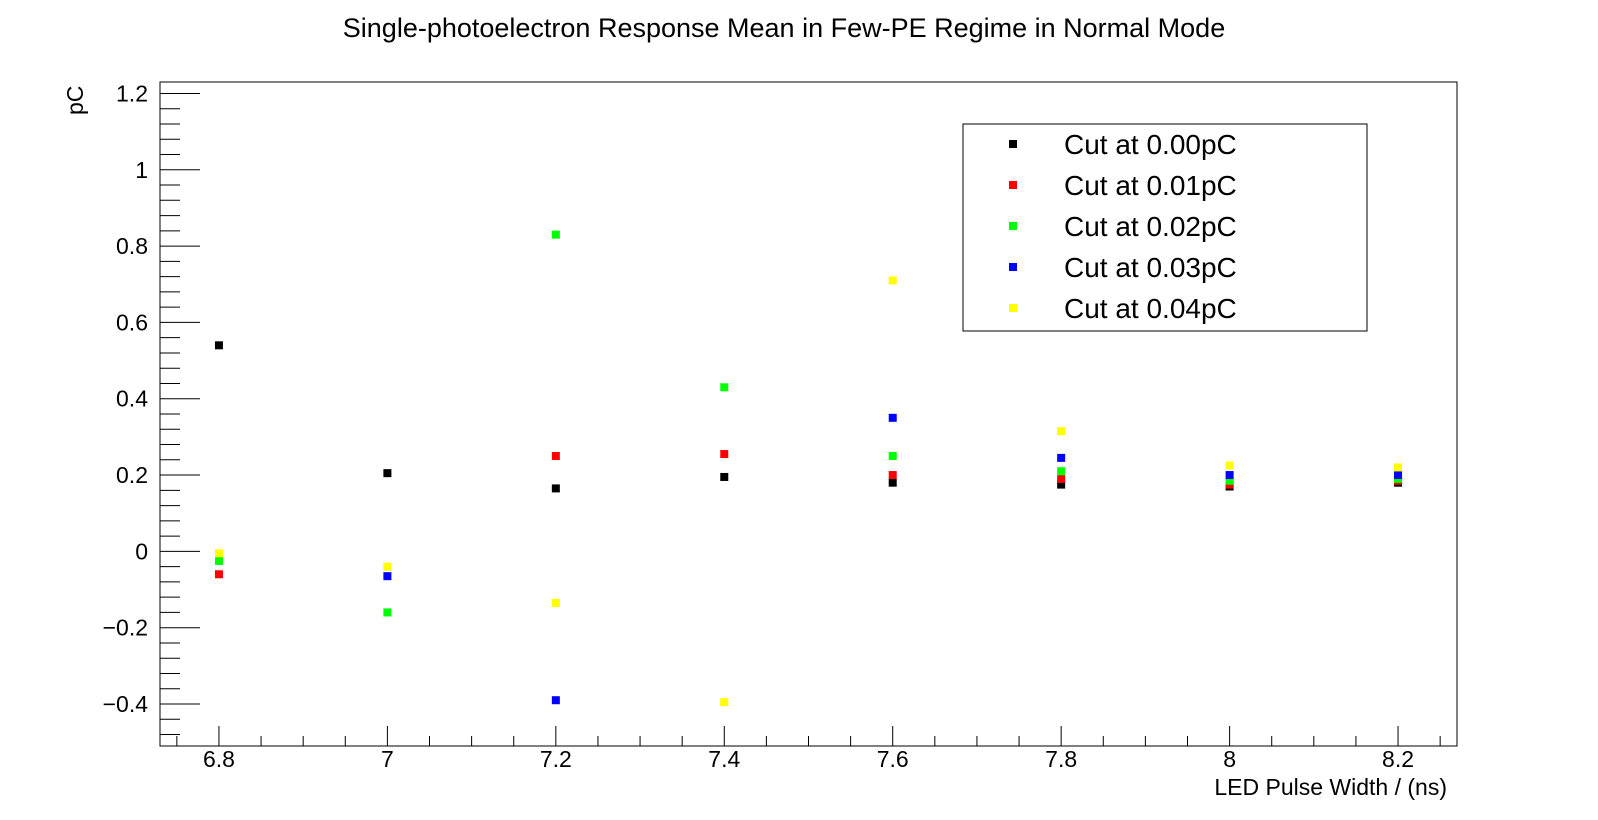  What do you see at coordinates (1150, 267) in the screenshot?
I see `legend-label: Cut at 0.03pC` at bounding box center [1150, 267].